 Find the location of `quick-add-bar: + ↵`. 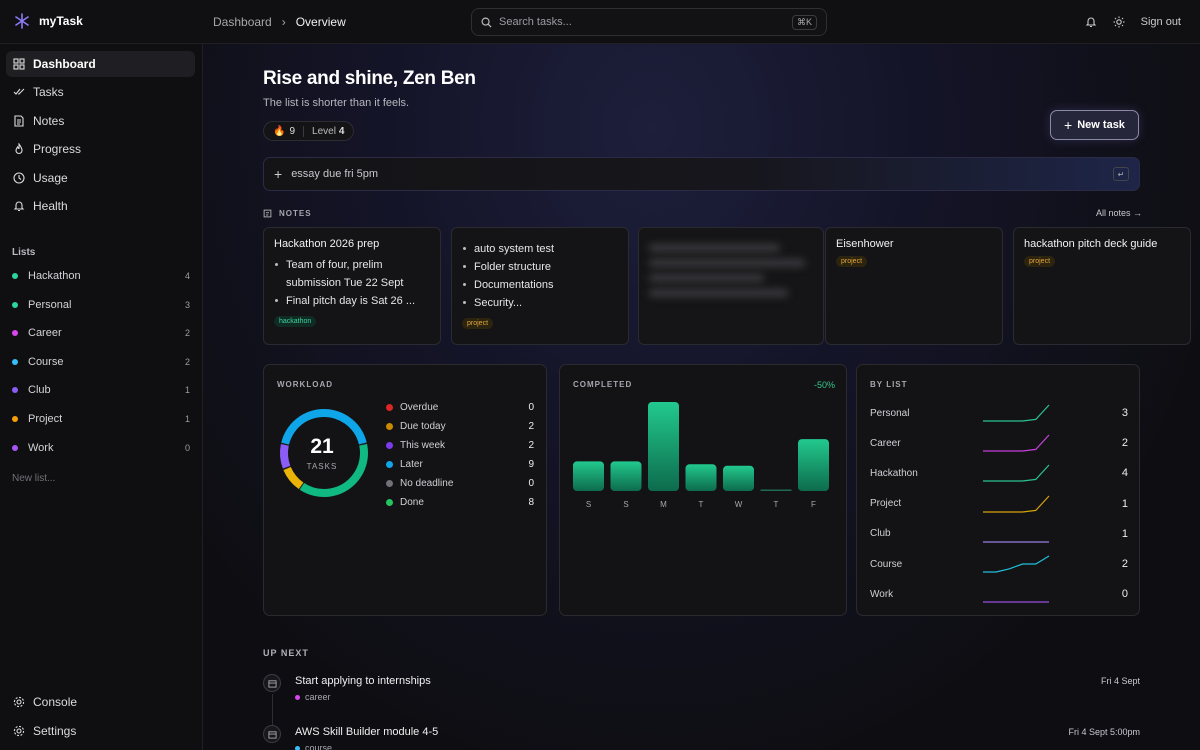

quick-add-bar: + ↵ is located at coordinates (701, 174).